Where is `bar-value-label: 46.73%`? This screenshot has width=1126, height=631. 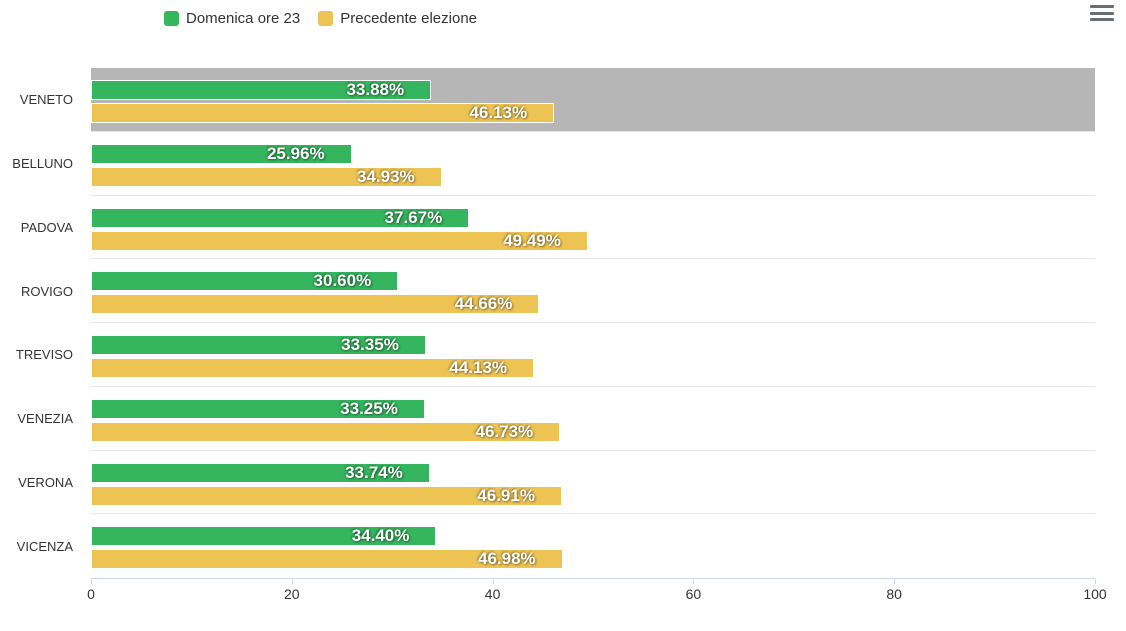
bar-value-label: 46.73% is located at coordinates (504, 431).